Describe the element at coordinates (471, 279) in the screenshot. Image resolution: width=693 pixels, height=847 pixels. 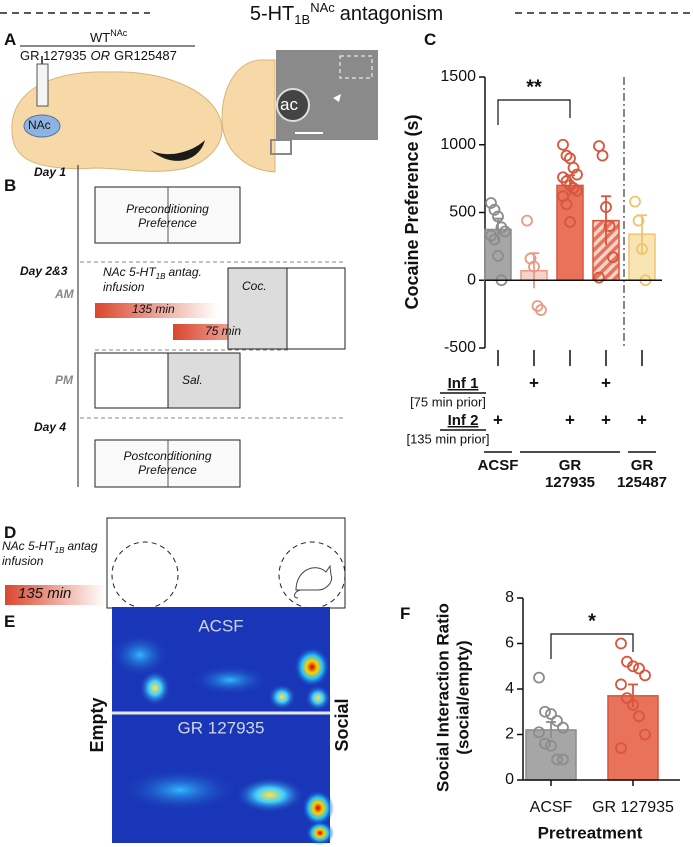
I see `y-tick-label: 0` at that location.